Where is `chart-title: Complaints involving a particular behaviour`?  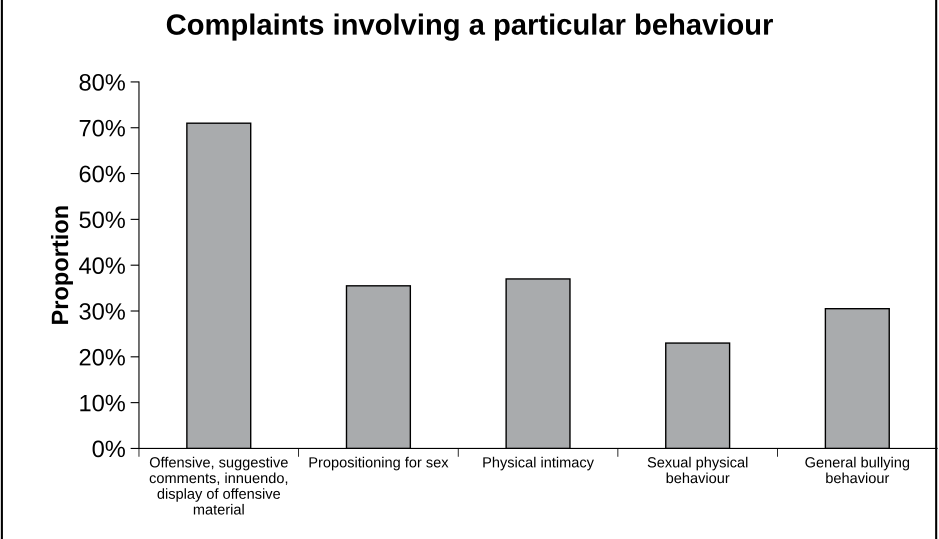 chart-title: Complaints involving a particular behaviour is located at coordinates (469, 27).